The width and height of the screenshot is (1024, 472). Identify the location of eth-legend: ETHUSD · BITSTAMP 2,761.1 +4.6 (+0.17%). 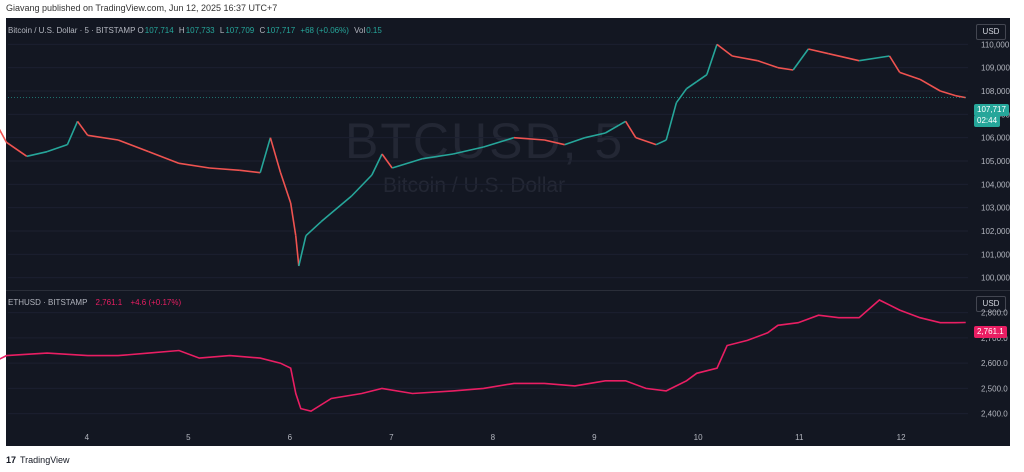
(94, 302).